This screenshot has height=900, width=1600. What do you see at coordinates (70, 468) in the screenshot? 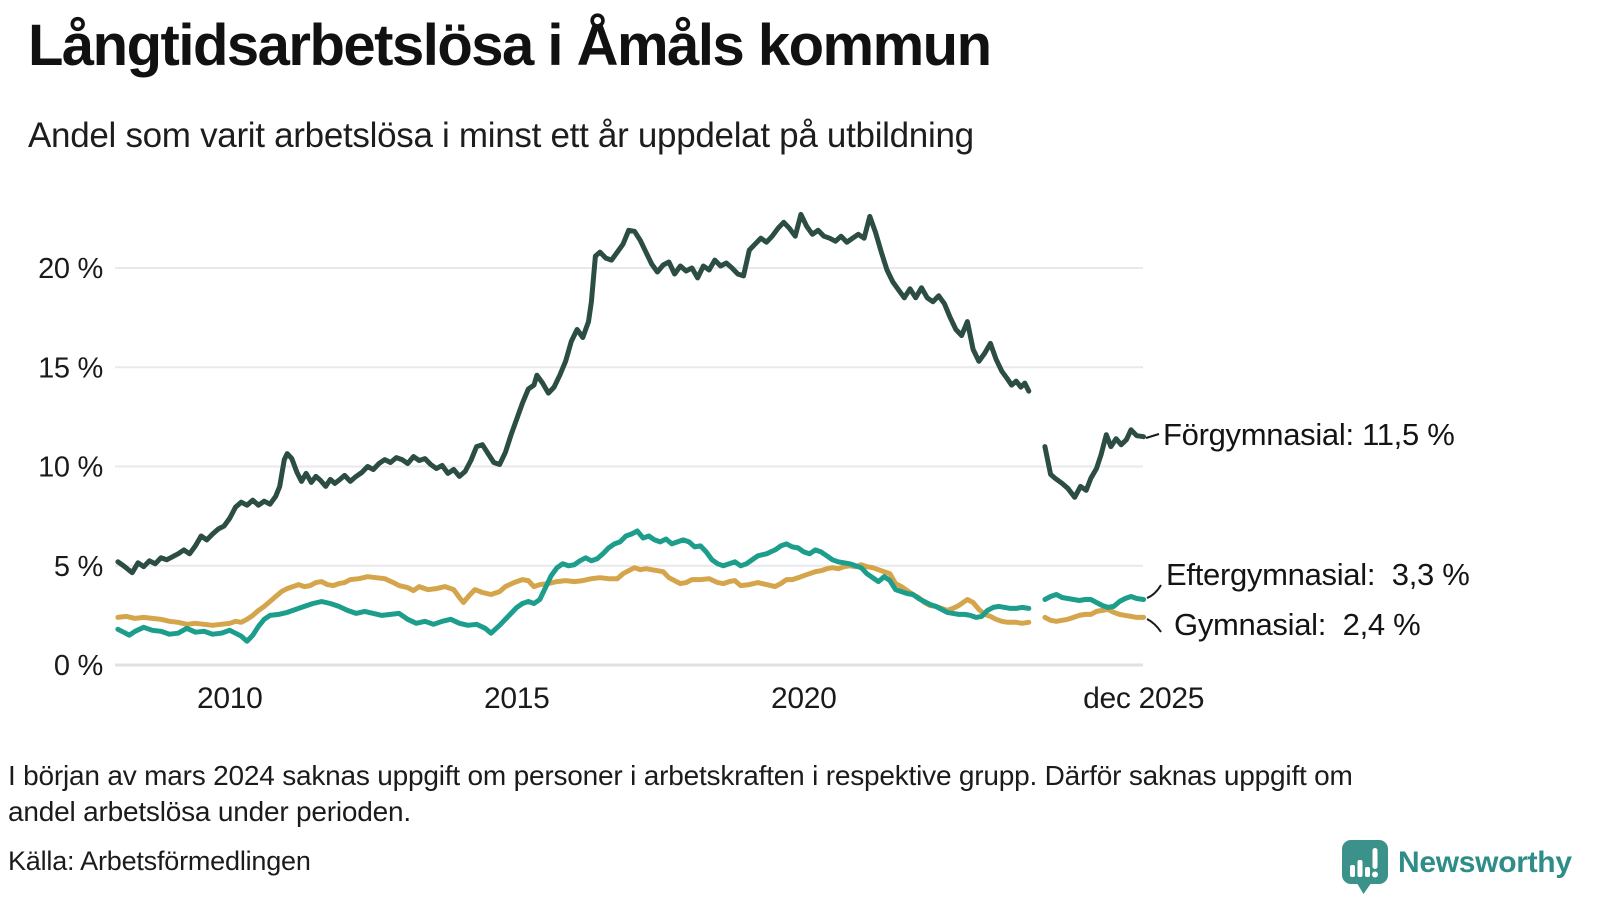
I see `y-tick-label: 10 %` at bounding box center [70, 468].